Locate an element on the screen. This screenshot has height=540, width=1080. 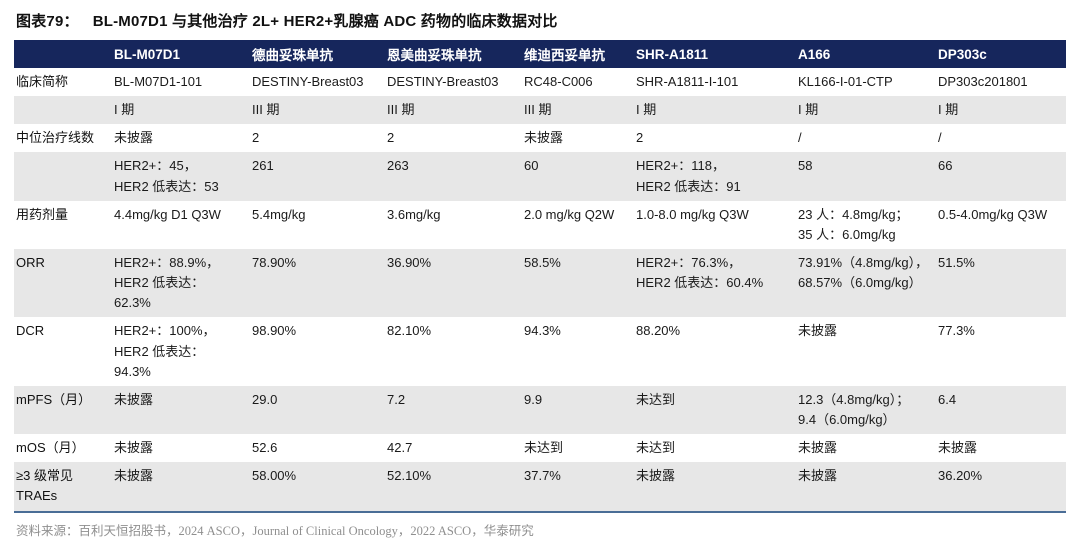
table-cell: 60 is located at coordinates (572, 176).